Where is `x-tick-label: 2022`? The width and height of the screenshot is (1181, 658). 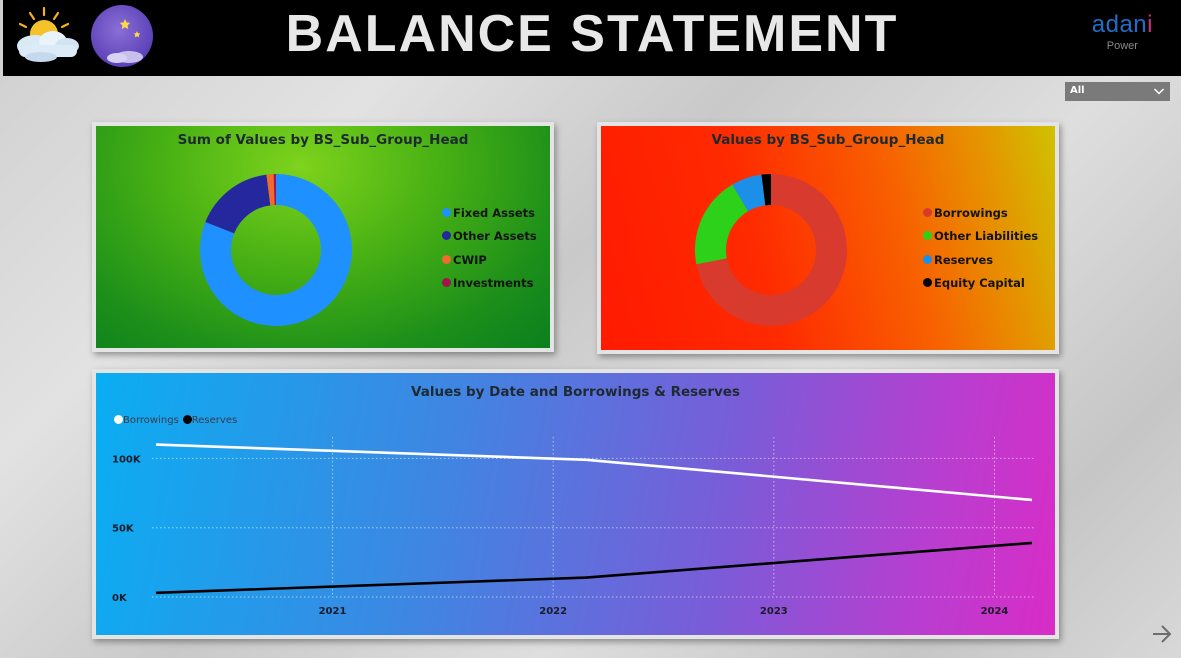 x-tick-label: 2022 is located at coordinates (553, 611).